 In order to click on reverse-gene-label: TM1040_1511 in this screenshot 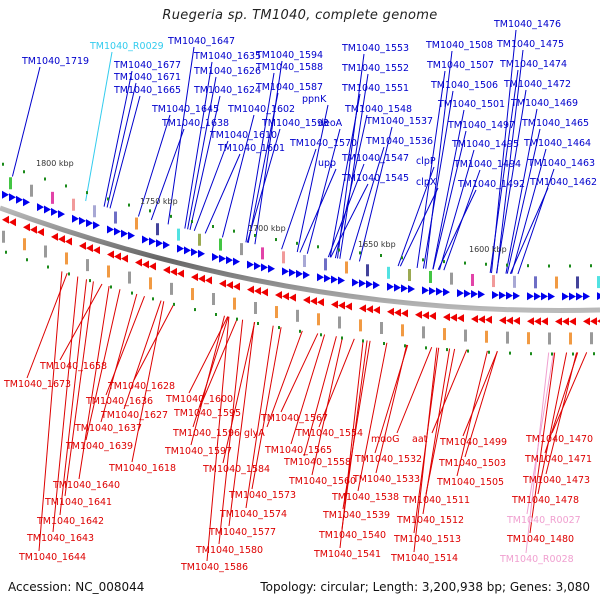, I will do `click(436, 500)`.